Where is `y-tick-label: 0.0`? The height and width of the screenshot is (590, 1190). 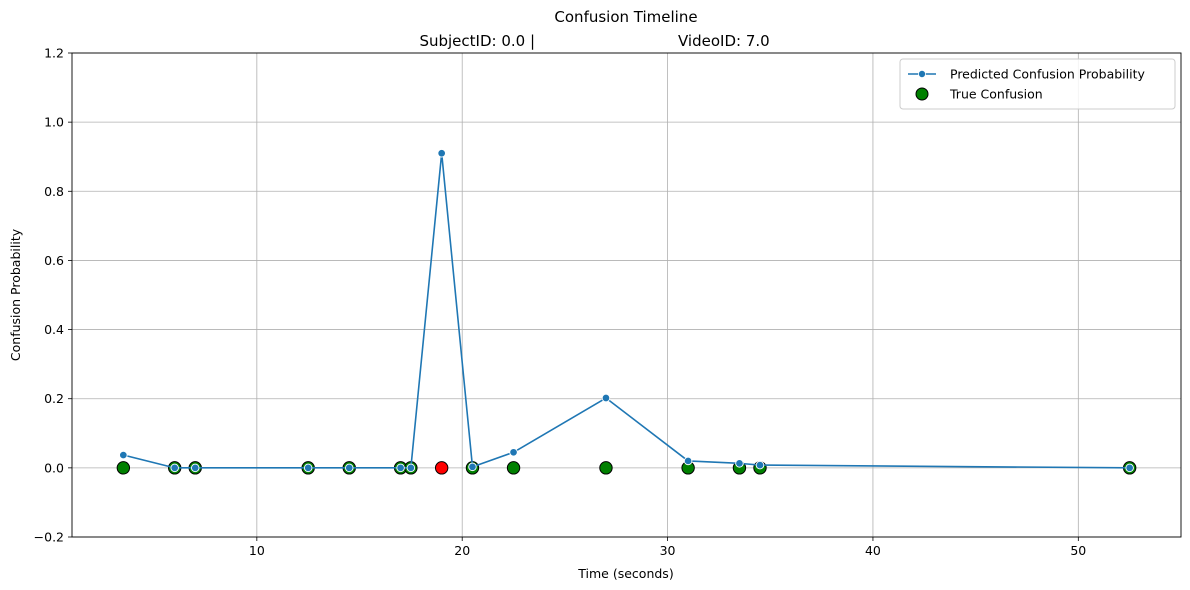
y-tick-label: 0.0 is located at coordinates (54, 467).